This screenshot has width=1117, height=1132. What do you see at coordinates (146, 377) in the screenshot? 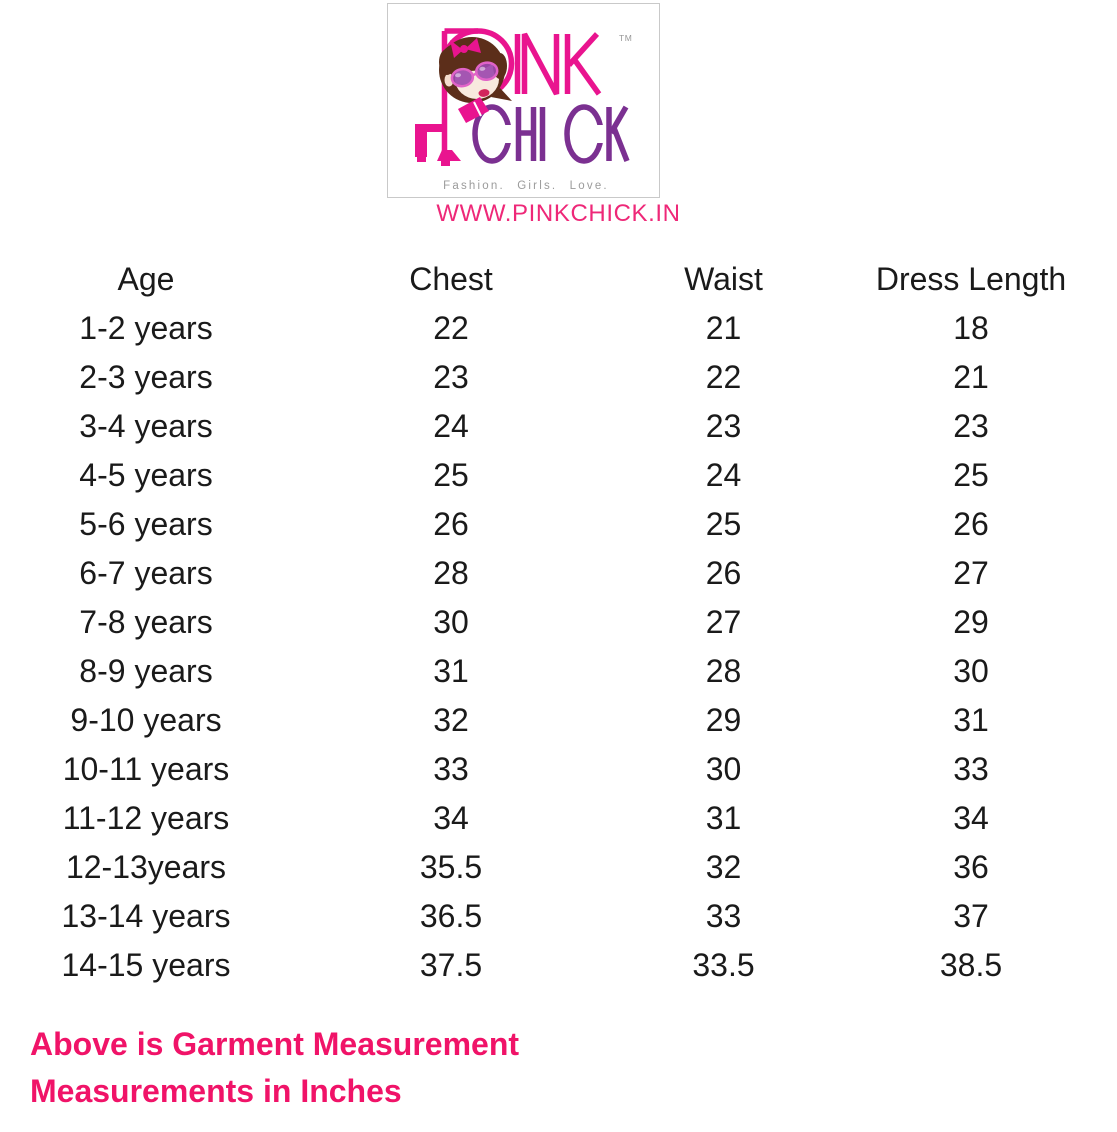
I see `age-cell: 2-3 years` at bounding box center [146, 377].